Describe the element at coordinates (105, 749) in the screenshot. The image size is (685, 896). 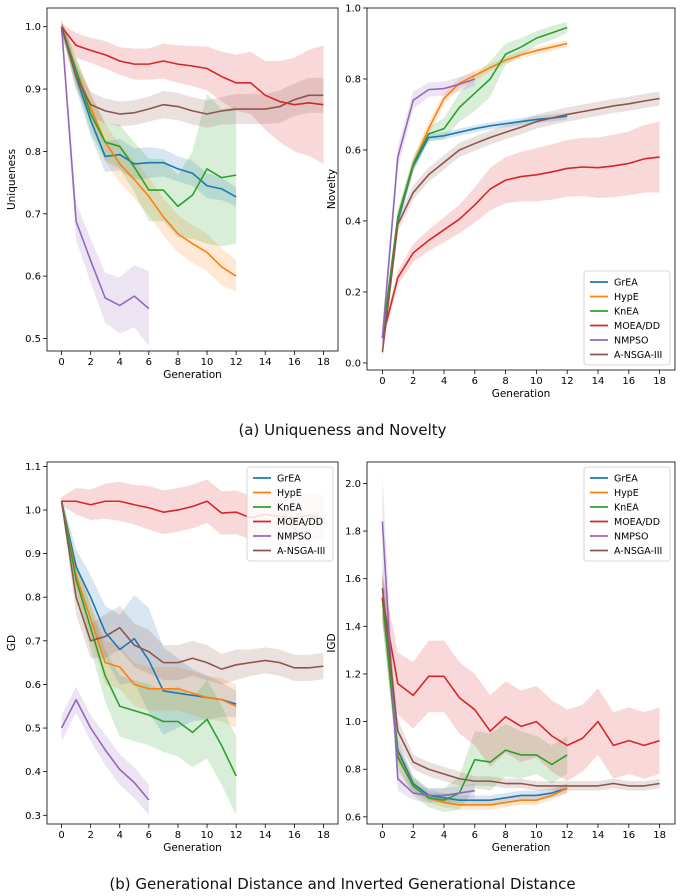
I see `gd-line-nmpso` at that location.